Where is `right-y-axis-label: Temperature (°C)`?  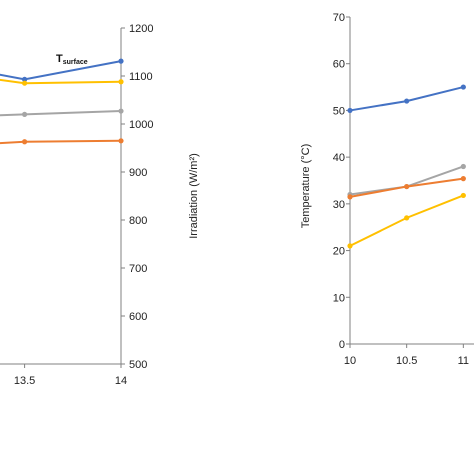 right-y-axis-label: Temperature (°C) is located at coordinates (306, 186).